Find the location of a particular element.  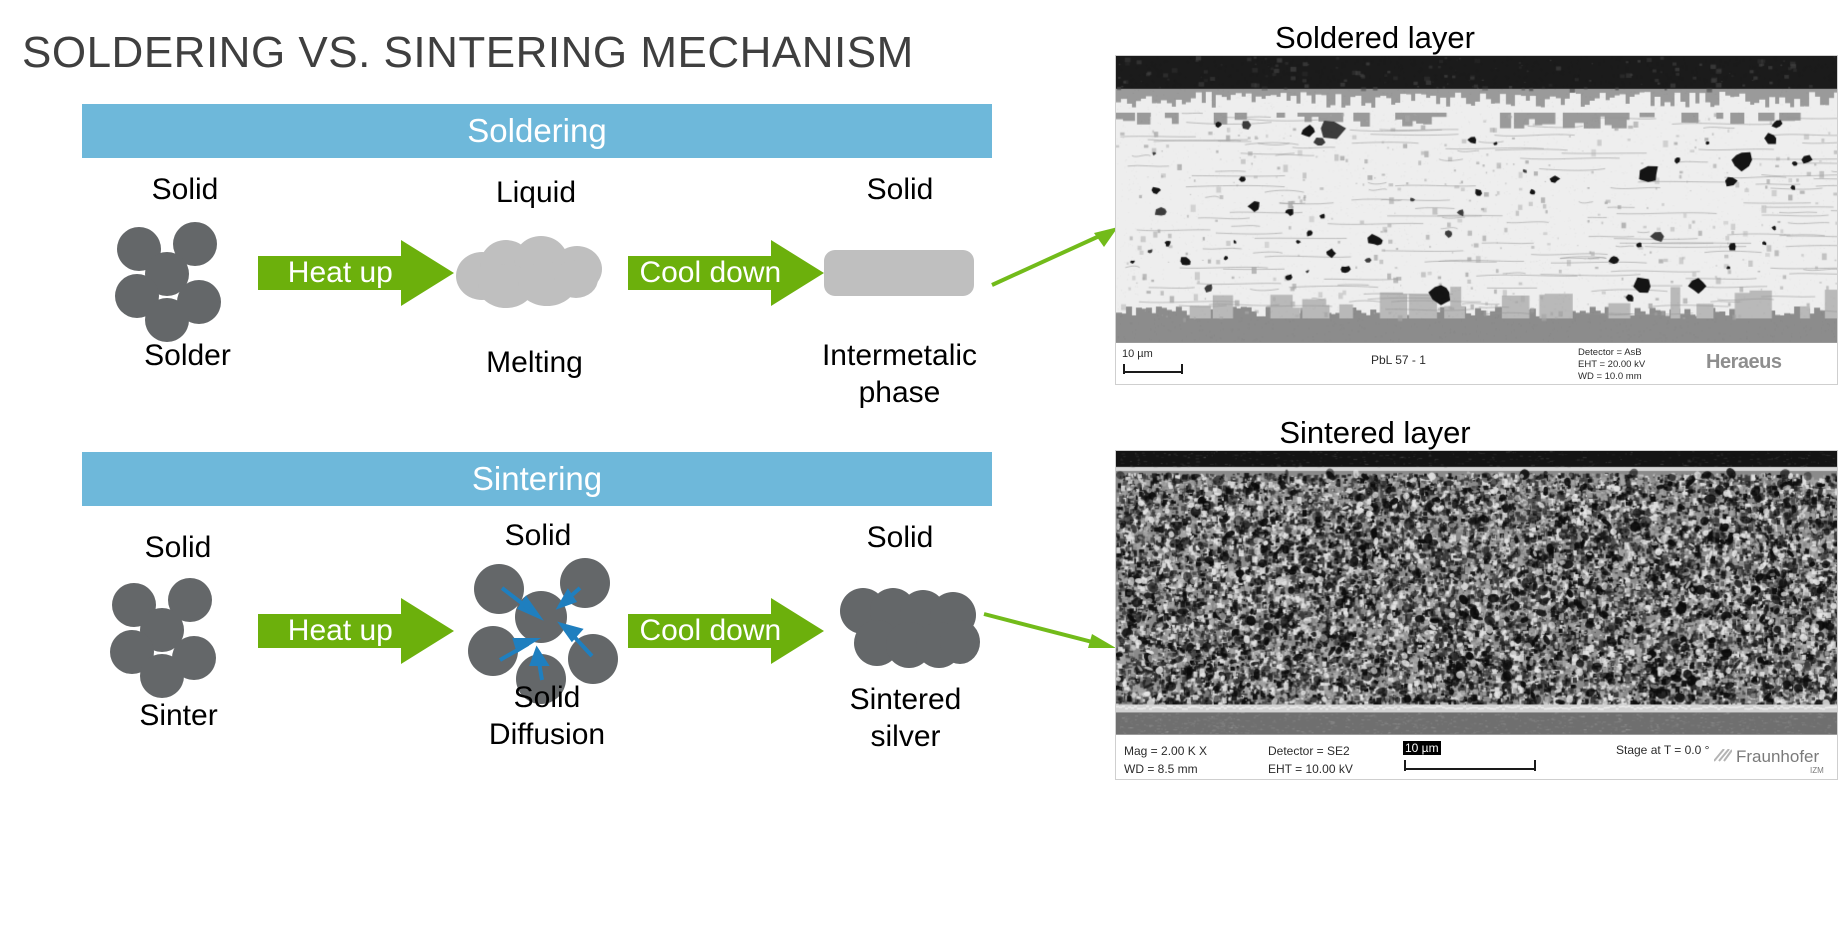

sintered-stage: Stage at T = 0.0 ° is located at coordinates (1663, 750).